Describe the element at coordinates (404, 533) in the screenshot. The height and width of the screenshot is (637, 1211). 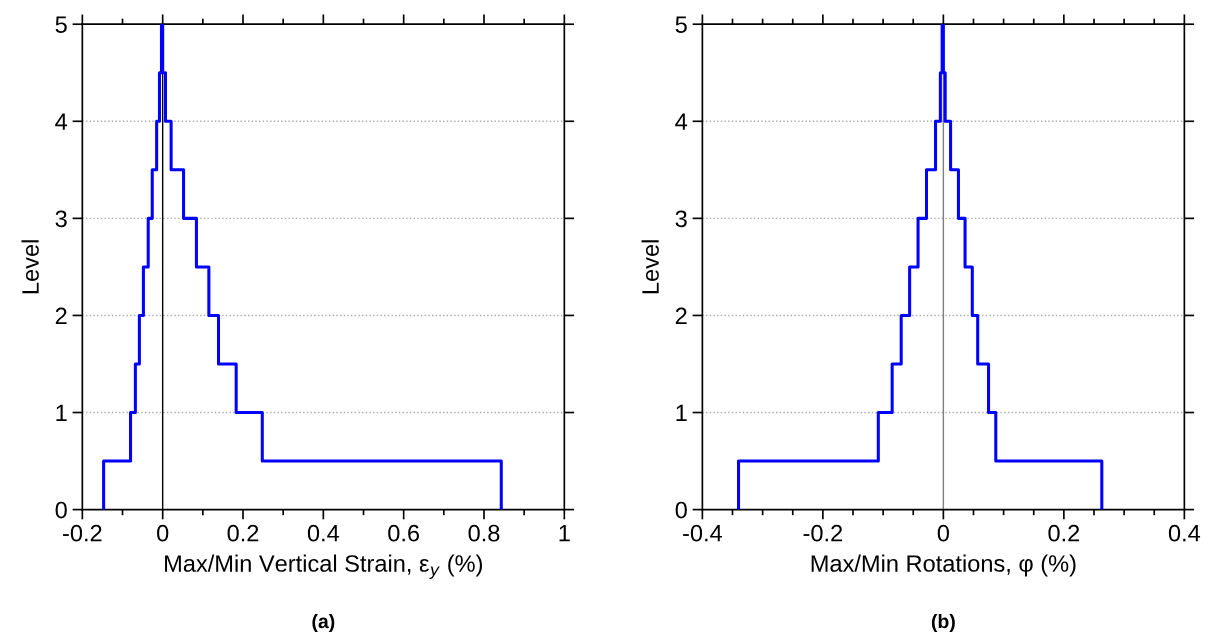
I see `x-tick-label: 0.6` at that location.